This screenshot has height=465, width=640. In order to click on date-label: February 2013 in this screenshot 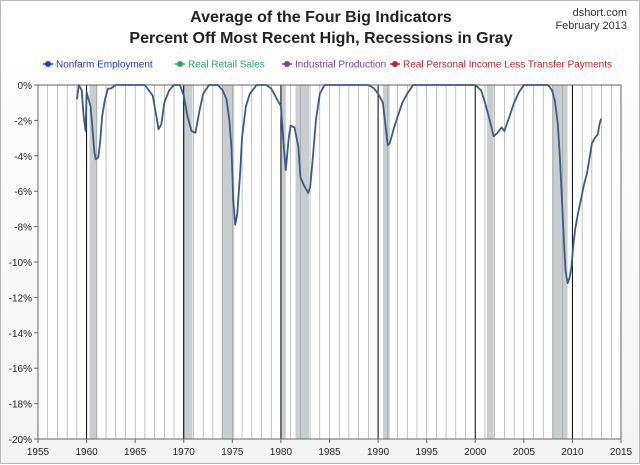, I will do `click(591, 26)`.